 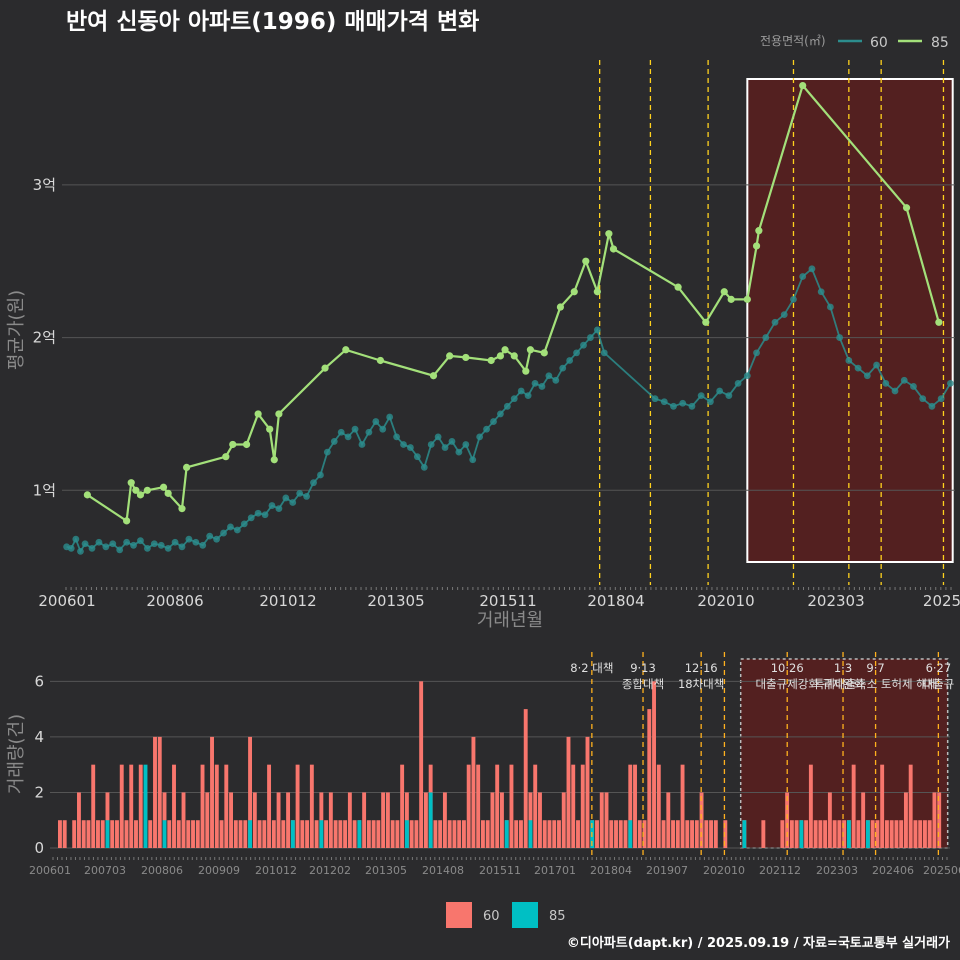 What do you see at coordinates (44, 490) in the screenshot?
I see `top-y-tick-label: 1억` at bounding box center [44, 490].